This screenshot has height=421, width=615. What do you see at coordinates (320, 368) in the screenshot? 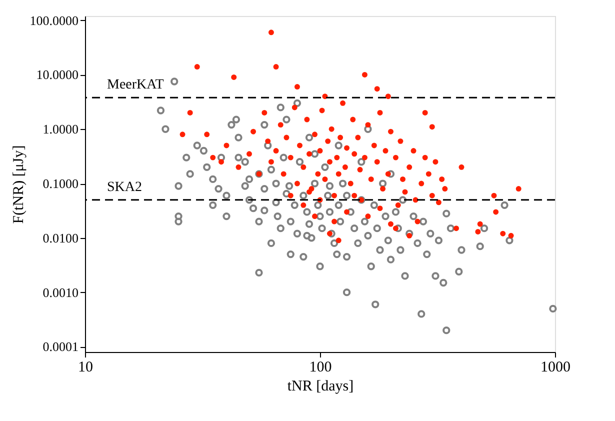
I see `x-tick-label: 100` at bounding box center [320, 368].